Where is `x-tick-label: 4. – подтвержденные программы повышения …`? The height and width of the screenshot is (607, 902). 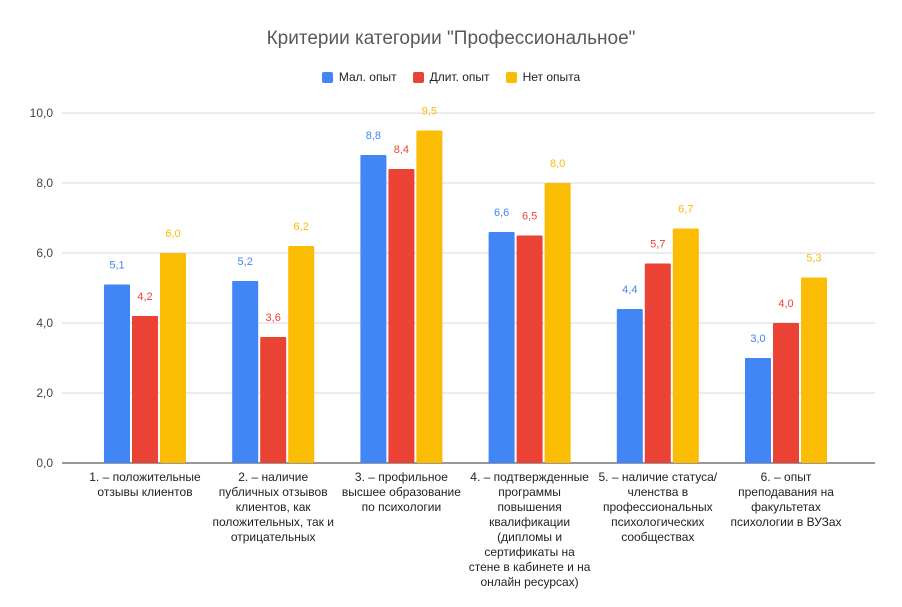 x-tick-label: 4. – подтвержденные программы повышения … is located at coordinates (529, 529).